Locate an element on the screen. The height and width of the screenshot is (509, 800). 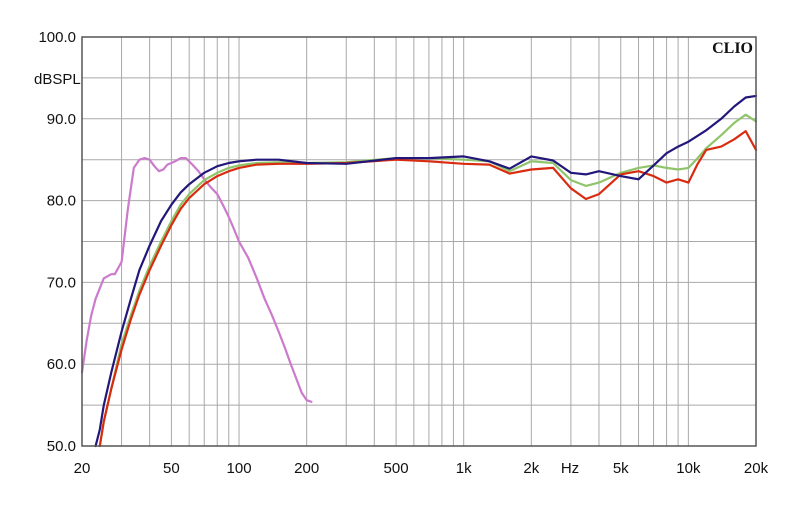
y-tick-label: 90.0 is located at coordinates (61, 119).